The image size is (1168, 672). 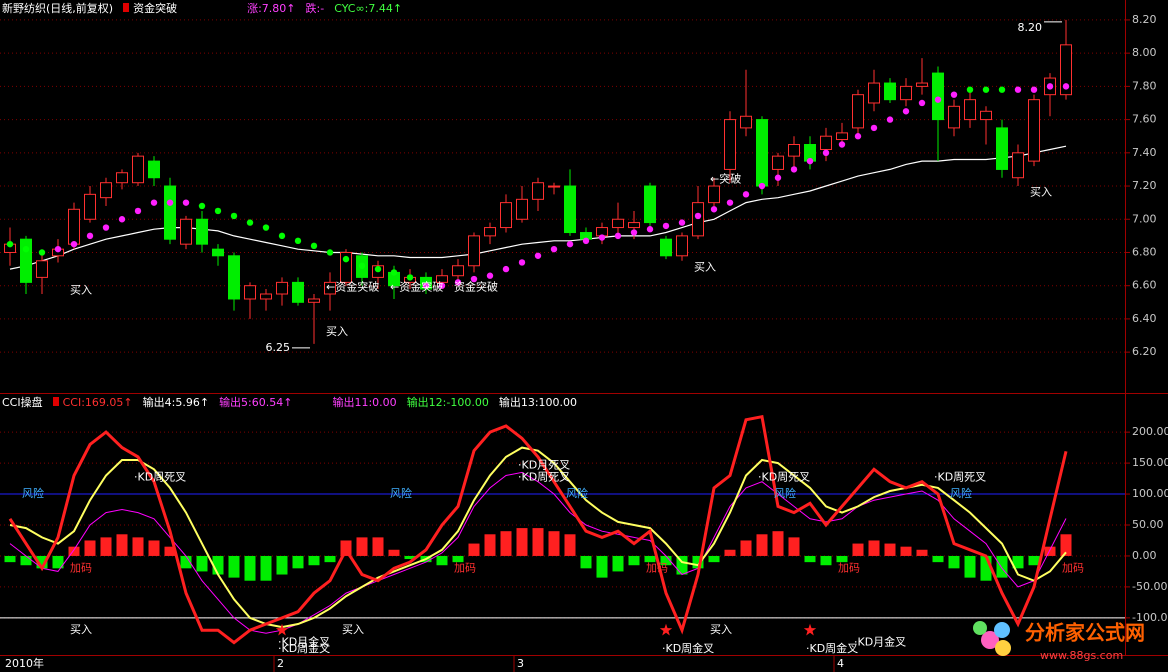 What do you see at coordinates (1144, 251) in the screenshot?
I see `y-tick-label: 6.80` at bounding box center [1144, 251].